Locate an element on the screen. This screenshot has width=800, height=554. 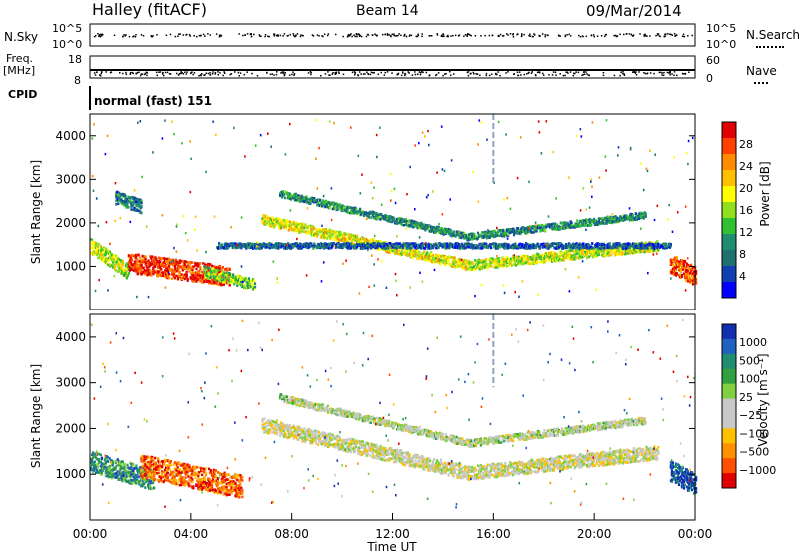
nave-legend-dots is located at coordinates (761, 83).